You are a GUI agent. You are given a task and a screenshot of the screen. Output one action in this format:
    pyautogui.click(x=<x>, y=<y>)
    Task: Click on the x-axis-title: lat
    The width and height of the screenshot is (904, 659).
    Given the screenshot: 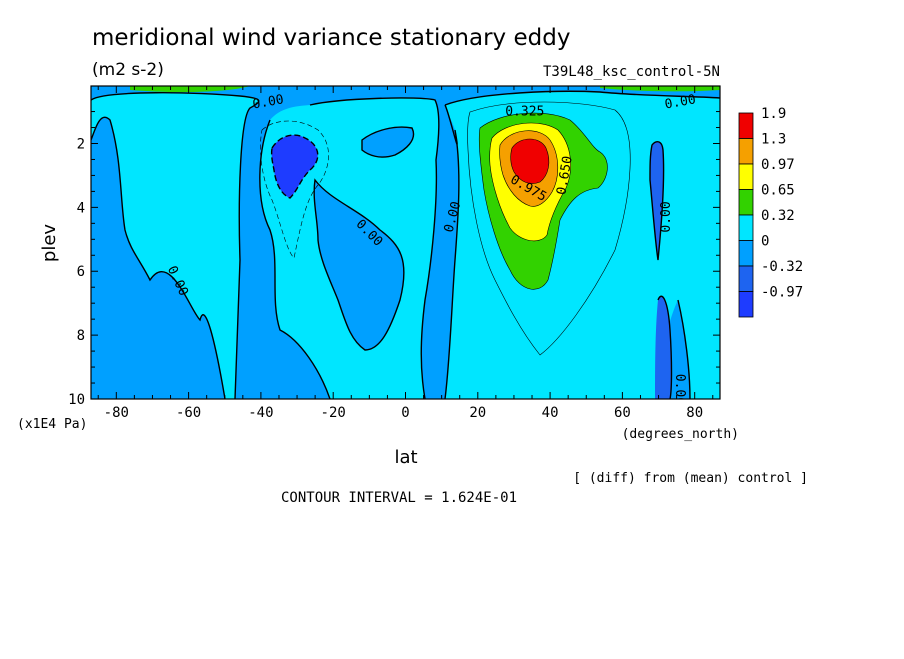 What is the action you would take?
    pyautogui.click(x=405, y=457)
    